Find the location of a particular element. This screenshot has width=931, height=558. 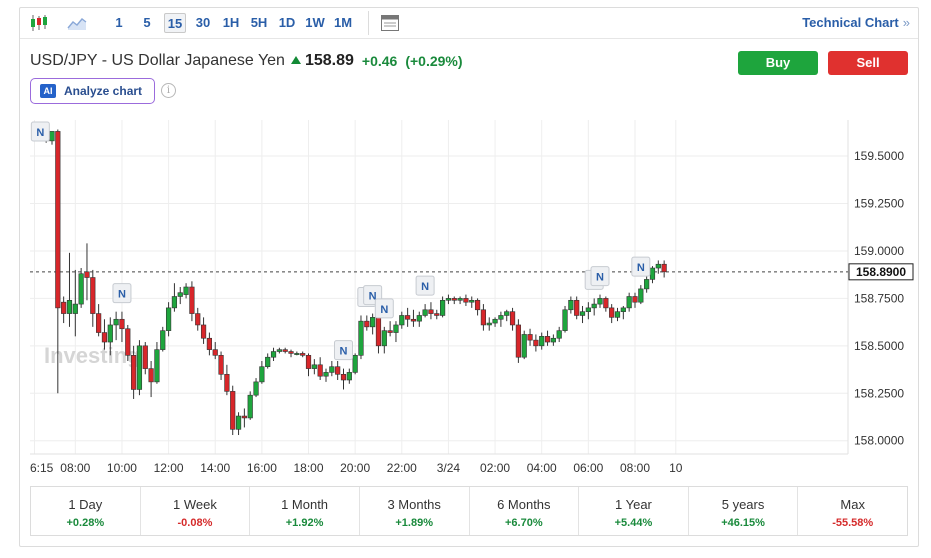

period-change: +5.44% is located at coordinates (633, 523).